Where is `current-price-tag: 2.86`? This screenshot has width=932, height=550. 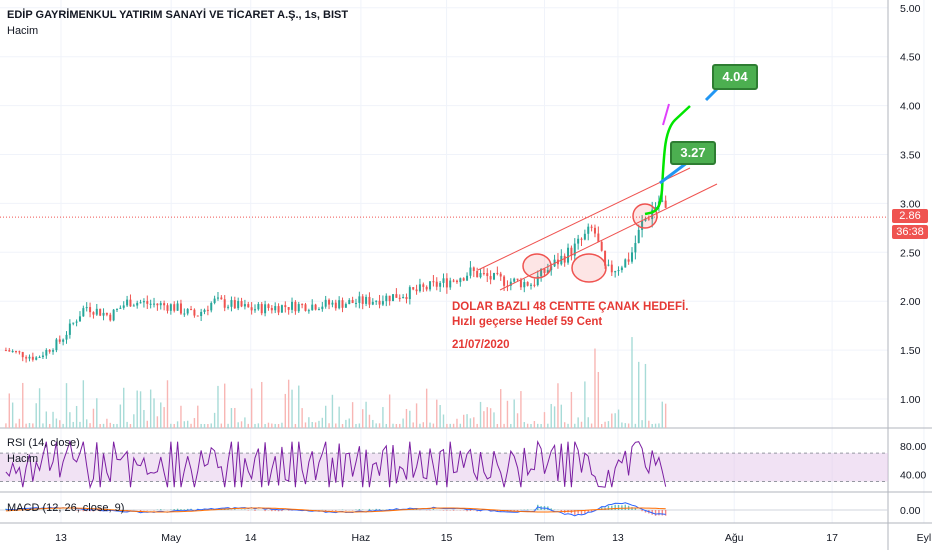
current-price-tag: 2.86 is located at coordinates (910, 216).